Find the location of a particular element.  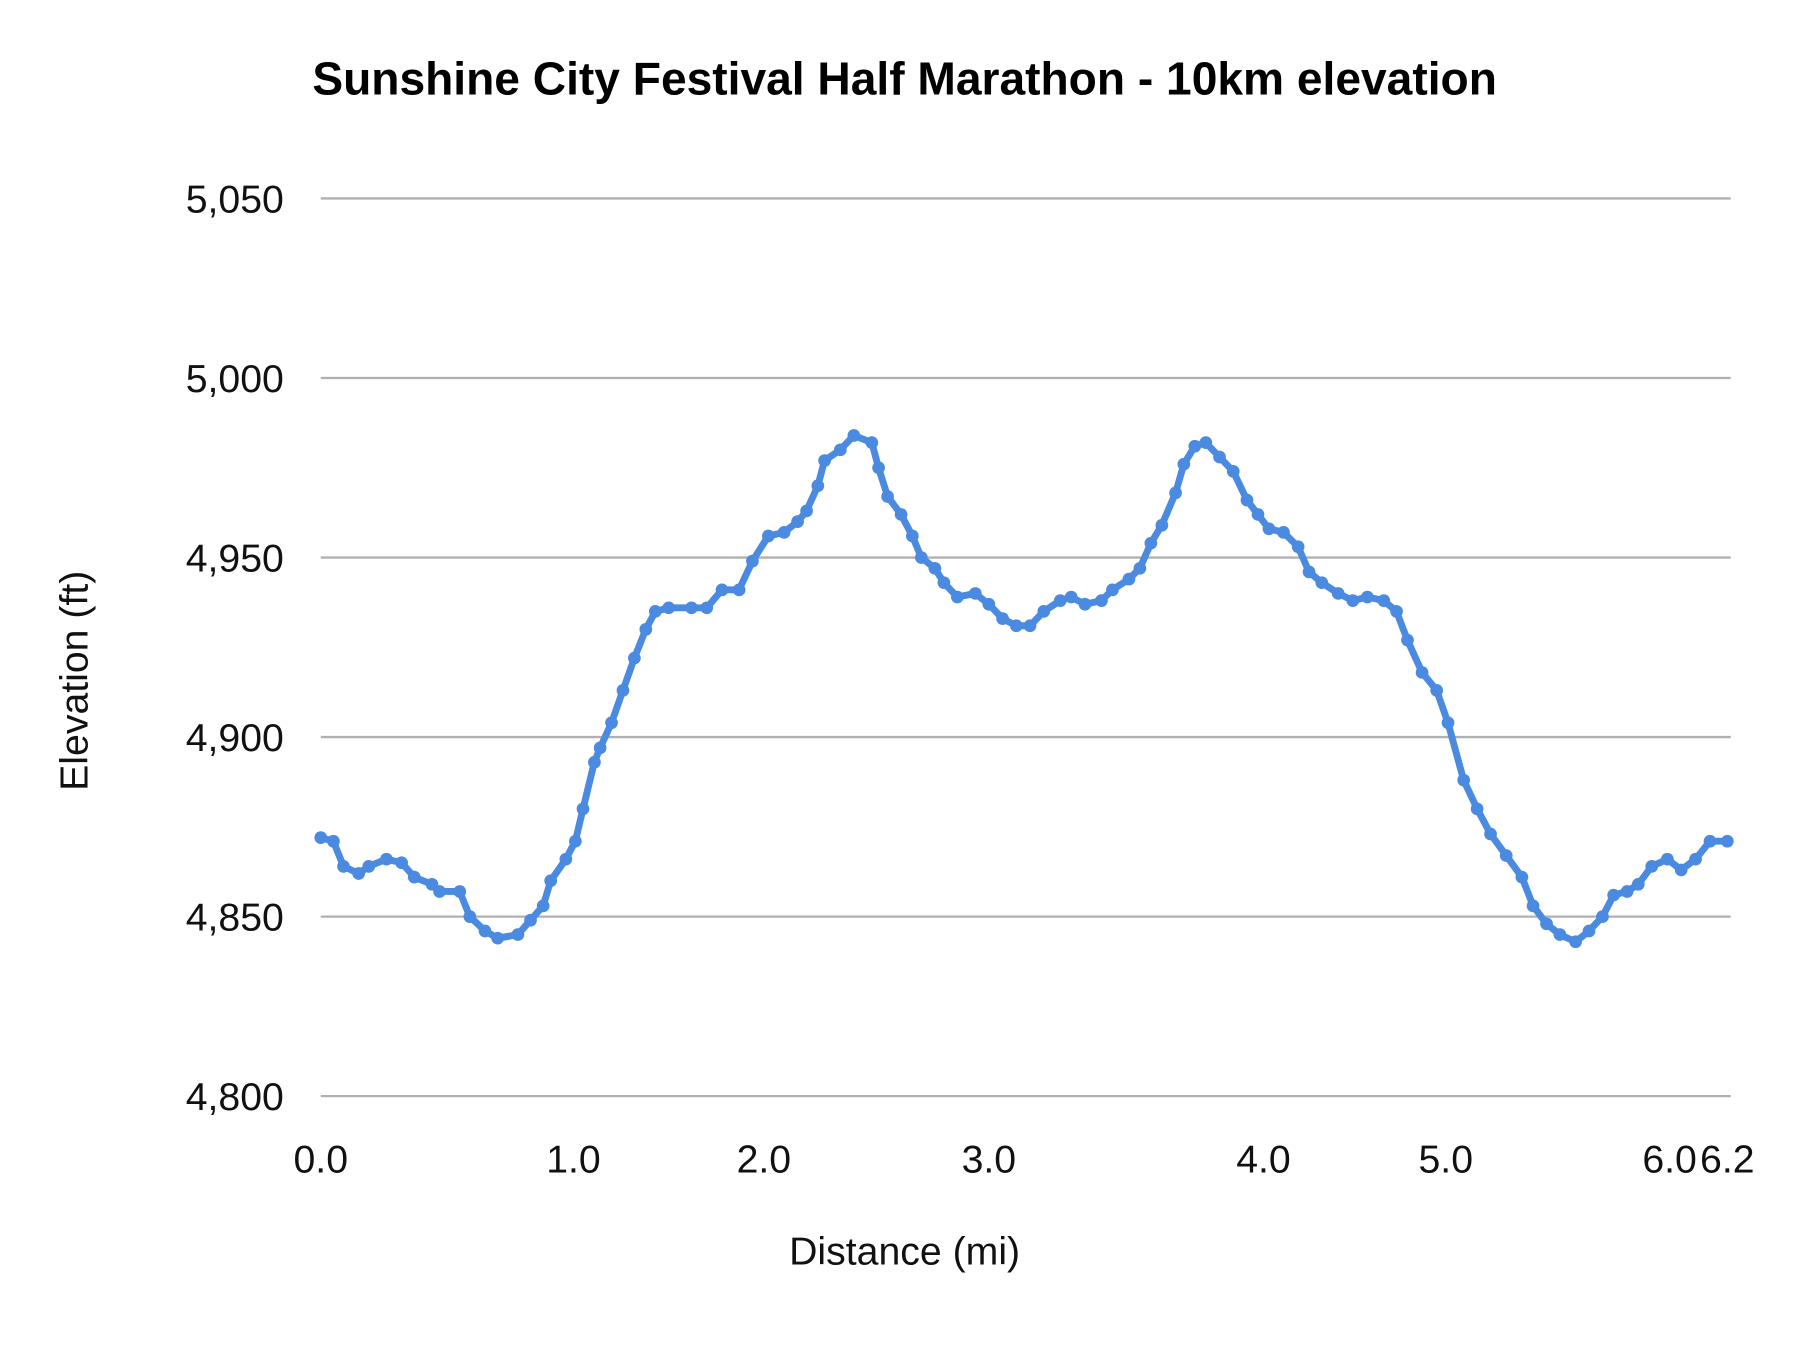

x-tick-label: 4.0 is located at coordinates (1263, 1159).